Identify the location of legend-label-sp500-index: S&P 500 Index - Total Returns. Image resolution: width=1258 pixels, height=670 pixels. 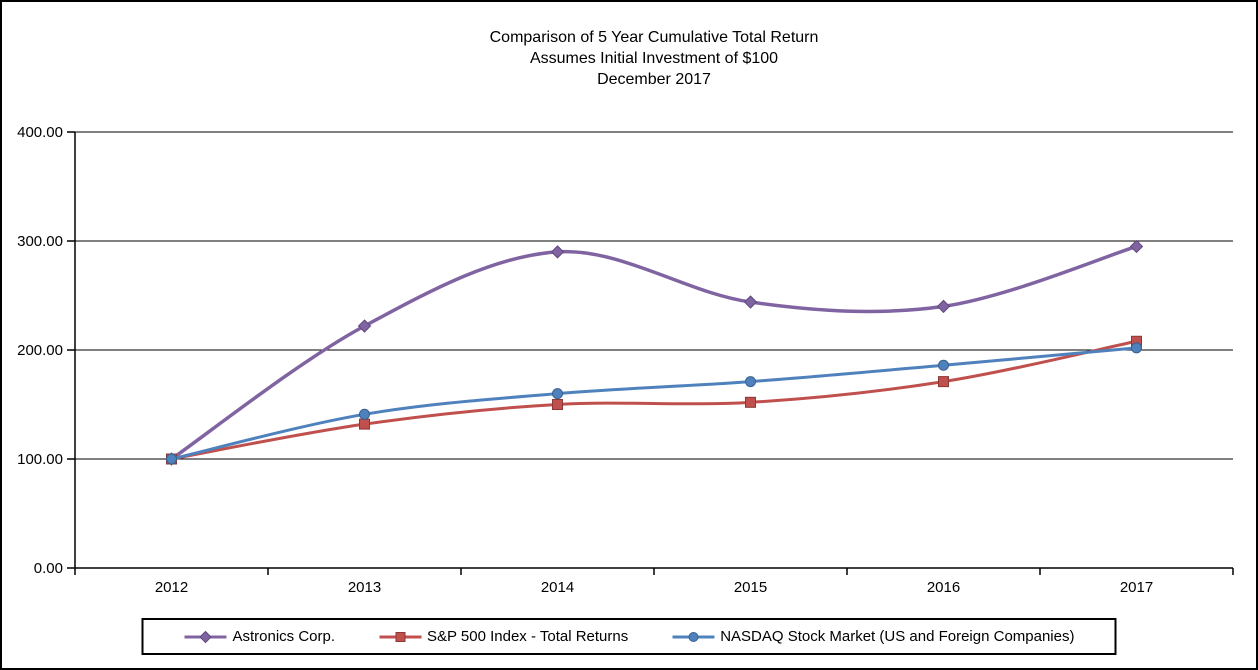
(528, 636).